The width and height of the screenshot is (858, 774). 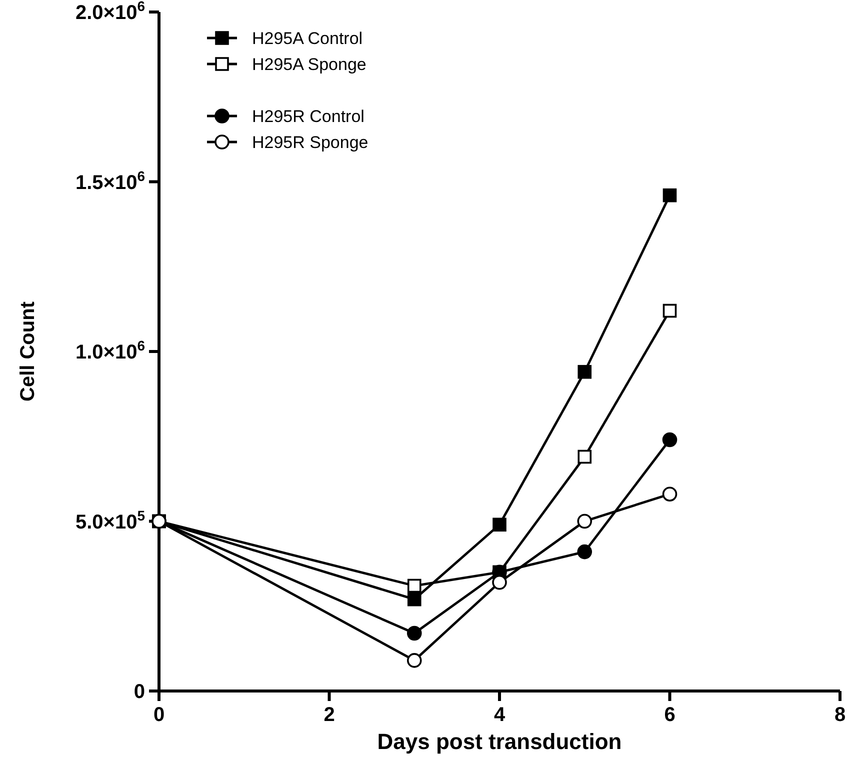 What do you see at coordinates (840, 715) in the screenshot?
I see `x-tick-label: 8` at bounding box center [840, 715].